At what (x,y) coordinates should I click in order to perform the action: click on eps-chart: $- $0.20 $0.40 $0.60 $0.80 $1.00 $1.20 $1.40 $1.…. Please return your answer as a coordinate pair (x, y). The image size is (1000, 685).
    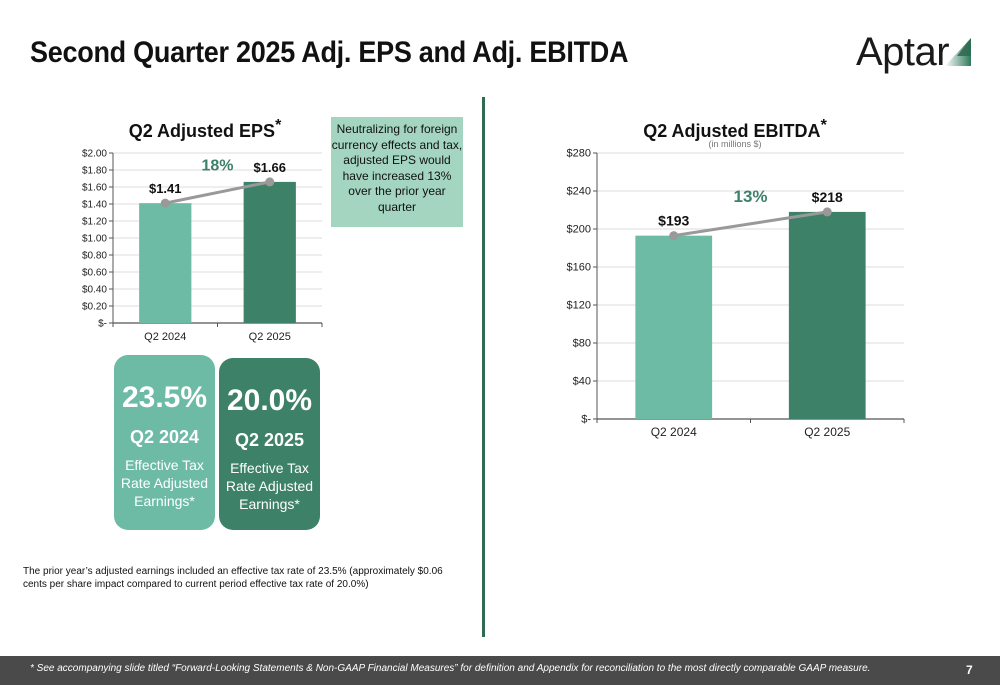
    Looking at the image, I should click on (202, 246).